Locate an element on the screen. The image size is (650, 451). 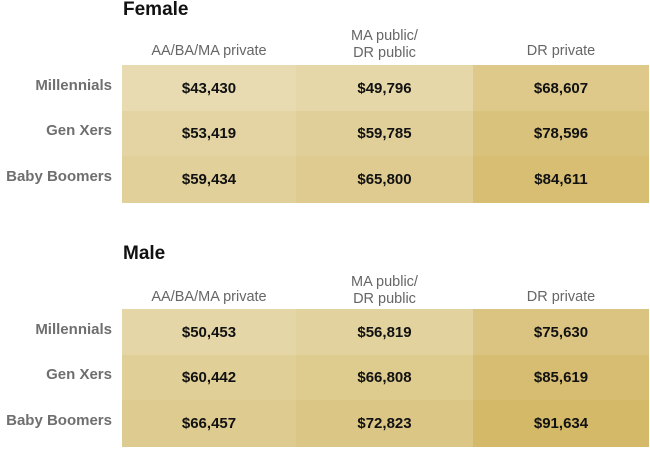
heatmap-cell: $60,442 is located at coordinates (209, 377).